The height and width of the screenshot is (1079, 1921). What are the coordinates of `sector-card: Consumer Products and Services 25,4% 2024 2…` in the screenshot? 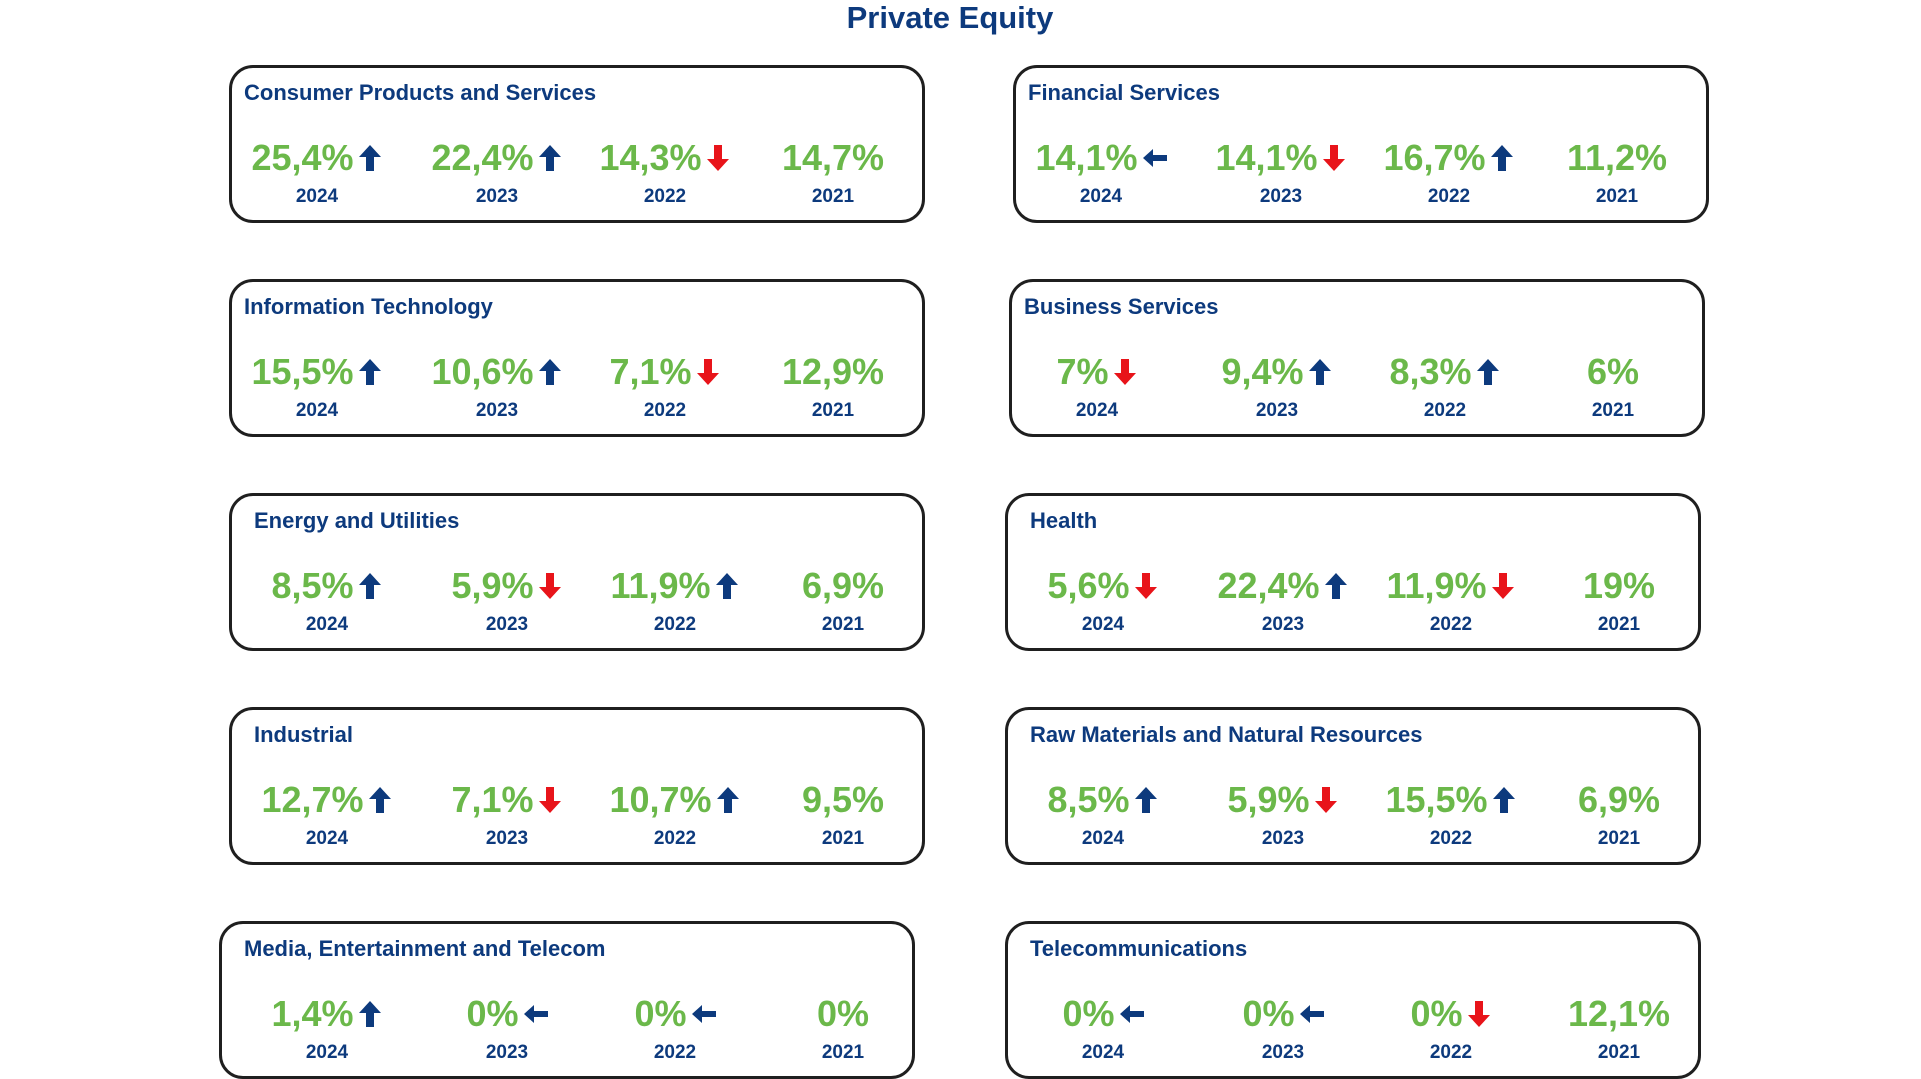 It's located at (577, 144).